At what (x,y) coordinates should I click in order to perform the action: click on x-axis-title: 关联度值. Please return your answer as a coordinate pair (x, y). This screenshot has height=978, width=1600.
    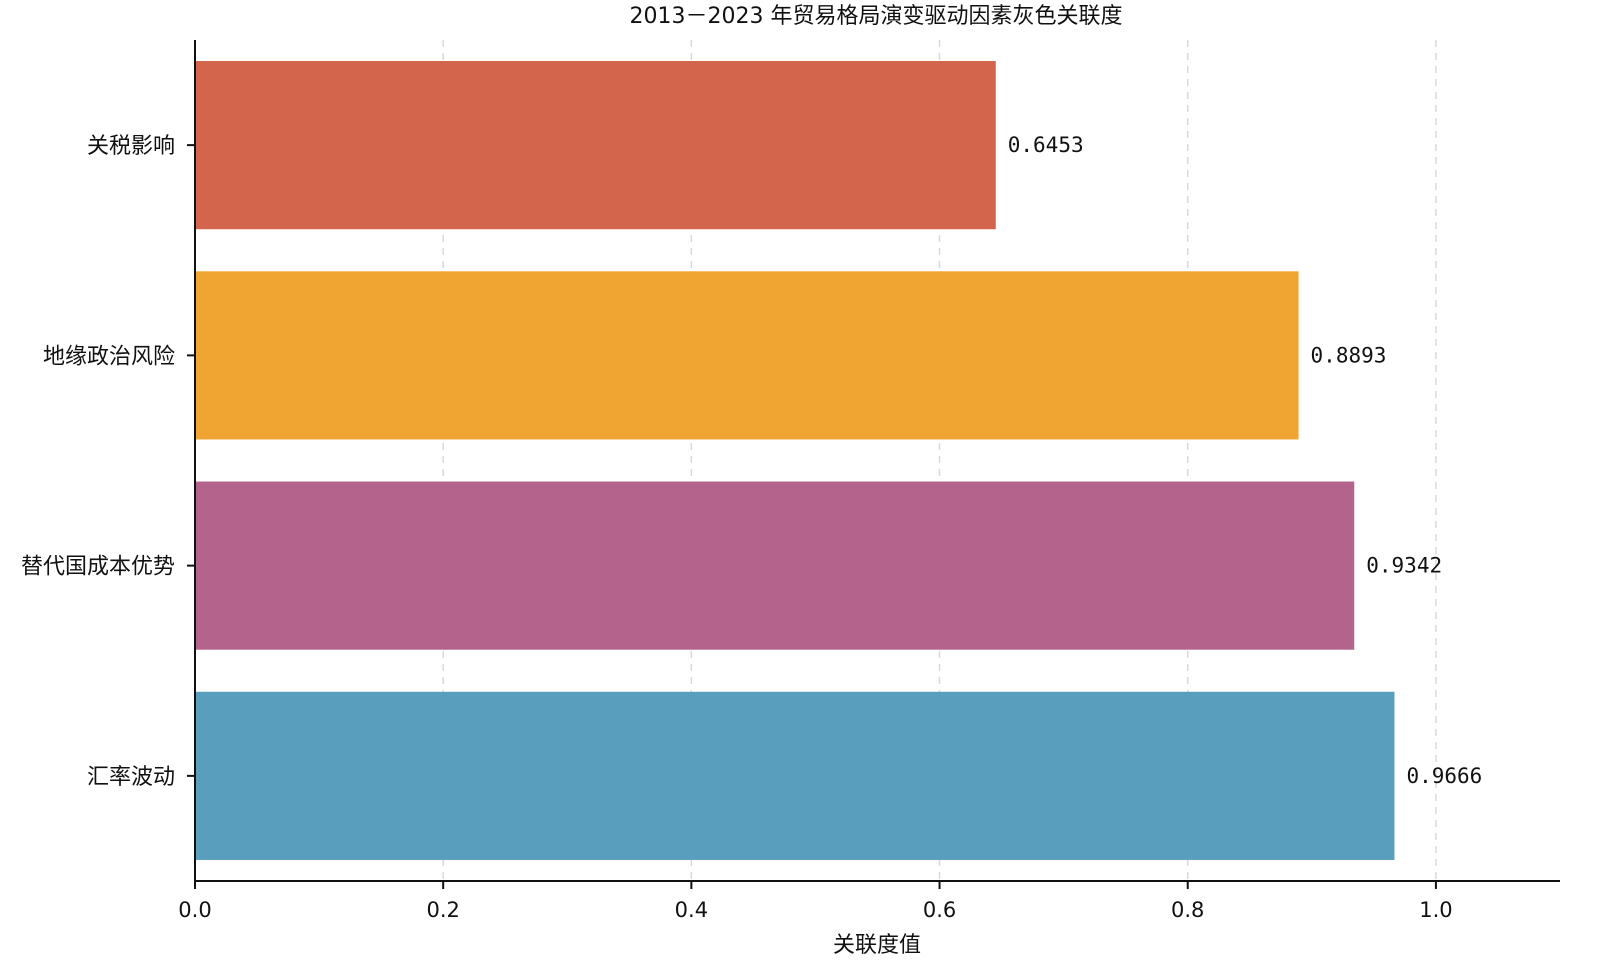
    Looking at the image, I should click on (877, 945).